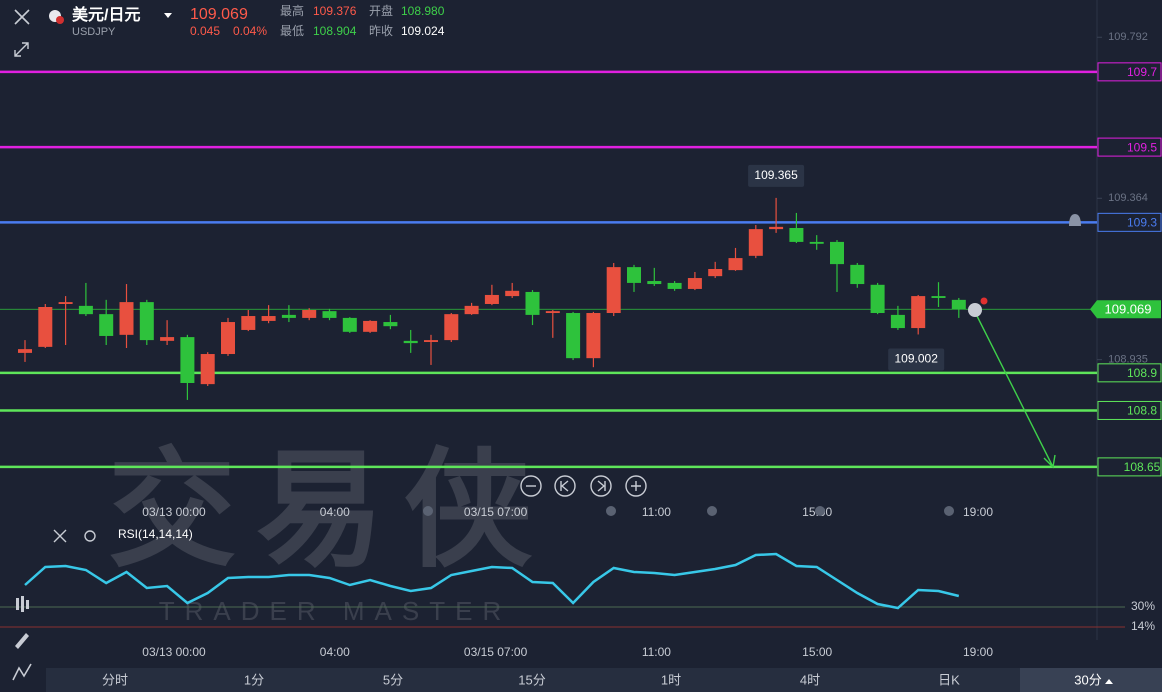  I want to click on zoom-in, so click(636, 486).